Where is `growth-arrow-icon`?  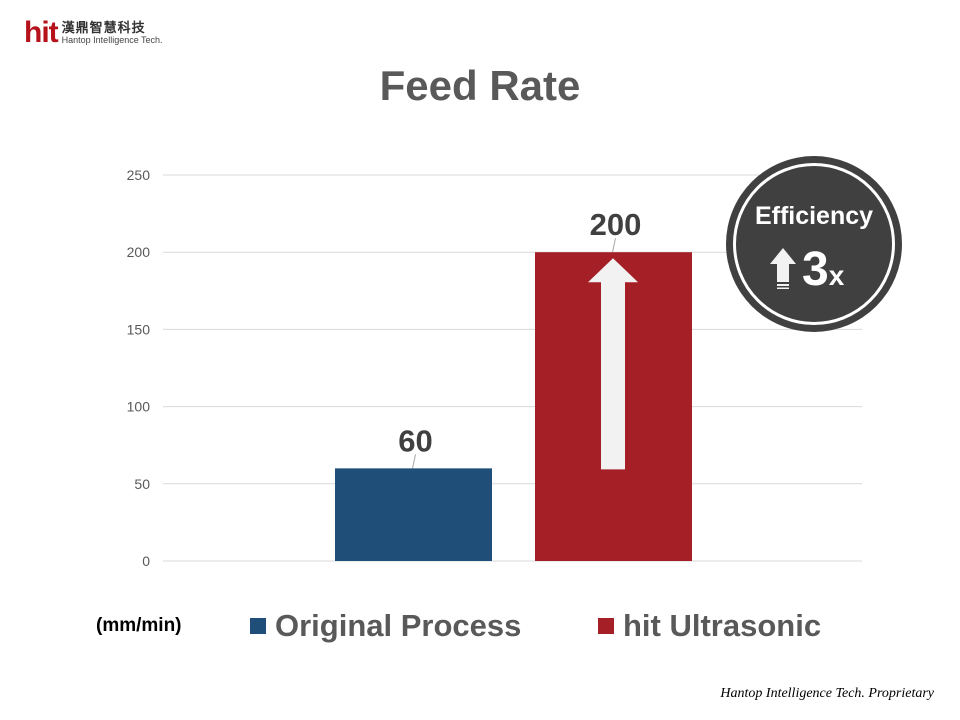
growth-arrow-icon is located at coordinates (613, 364).